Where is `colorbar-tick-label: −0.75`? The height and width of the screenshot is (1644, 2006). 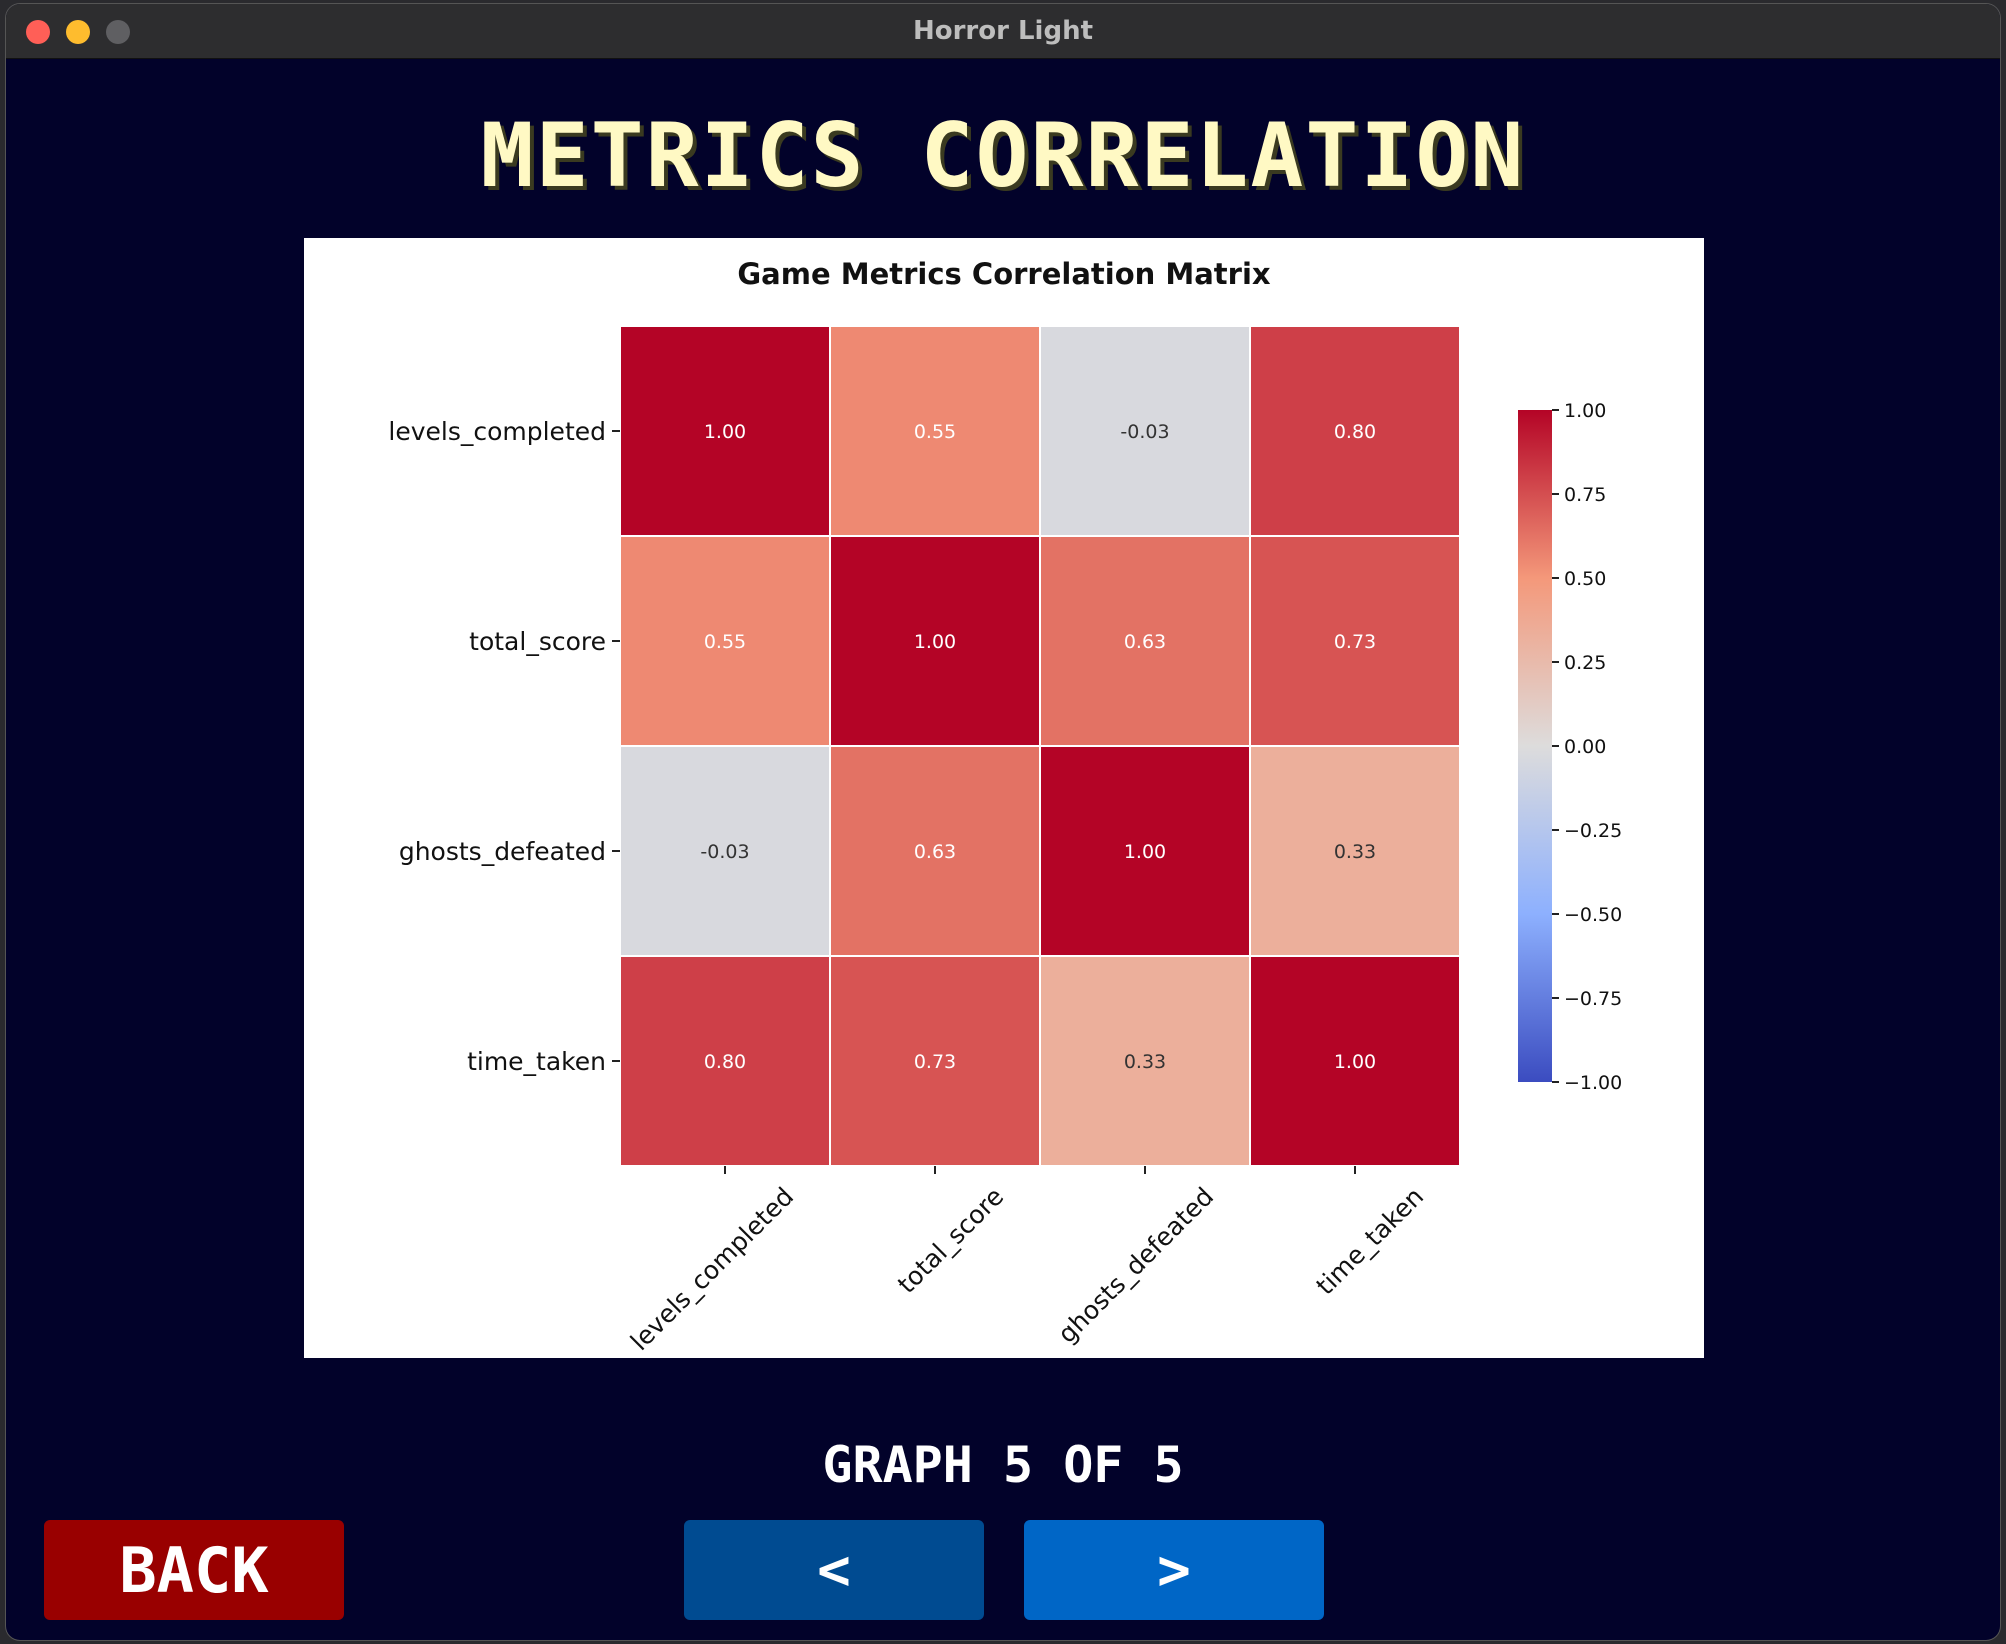
colorbar-tick-label: −0.75 is located at coordinates (1593, 999).